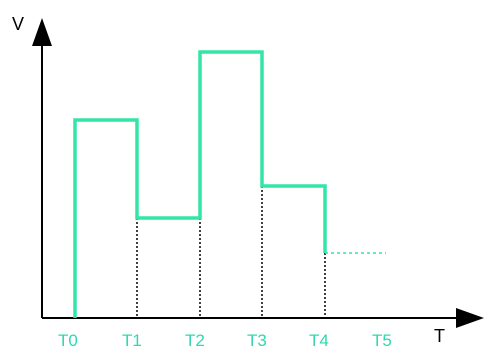 Image resolution: width=485 pixels, height=350 pixels. I want to click on time-label: T5, so click(382, 340).